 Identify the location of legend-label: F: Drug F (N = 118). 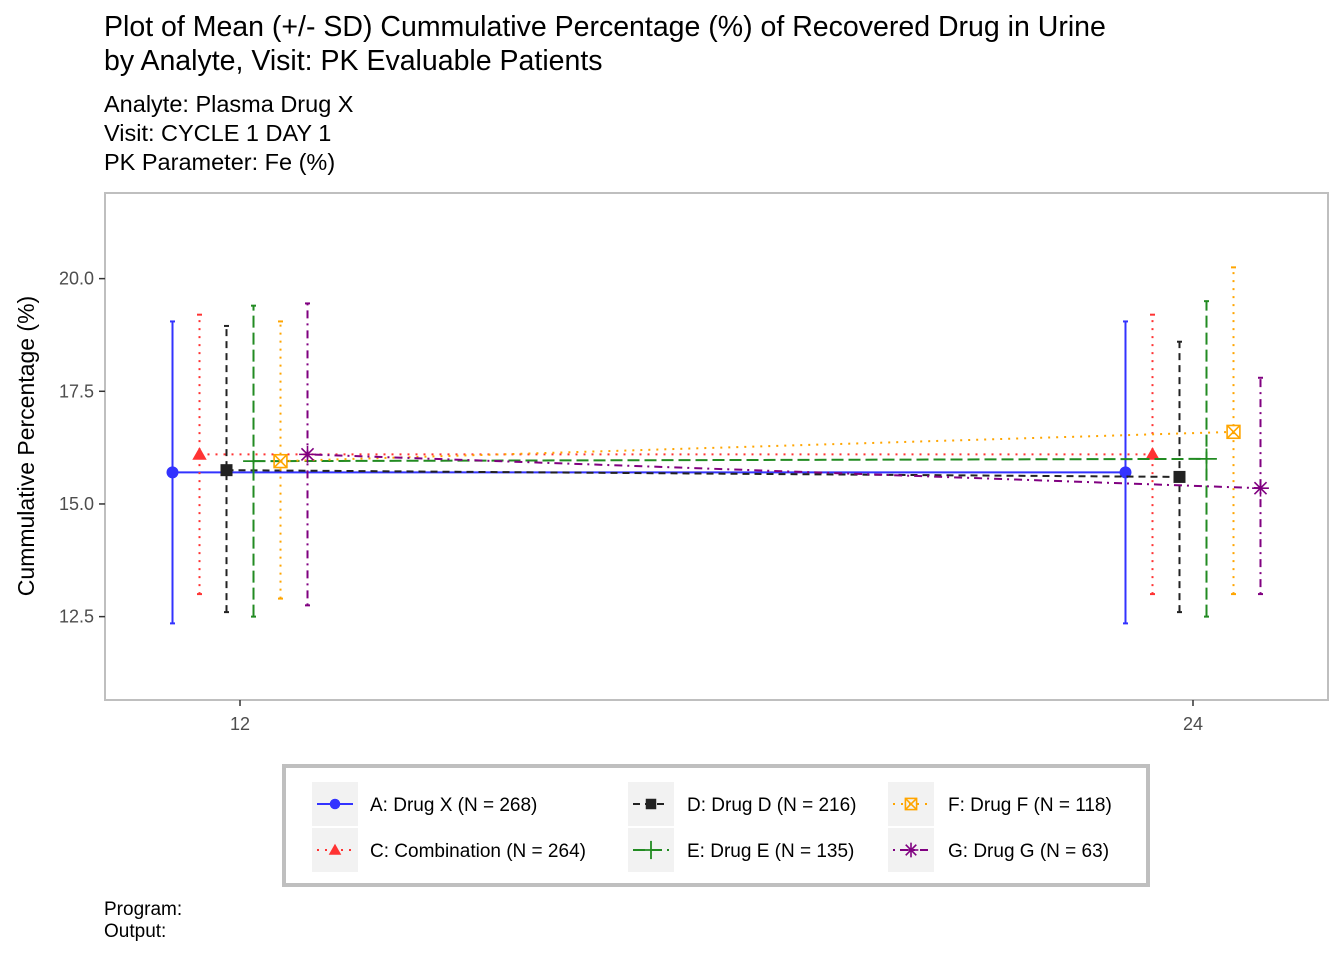
(1030, 805).